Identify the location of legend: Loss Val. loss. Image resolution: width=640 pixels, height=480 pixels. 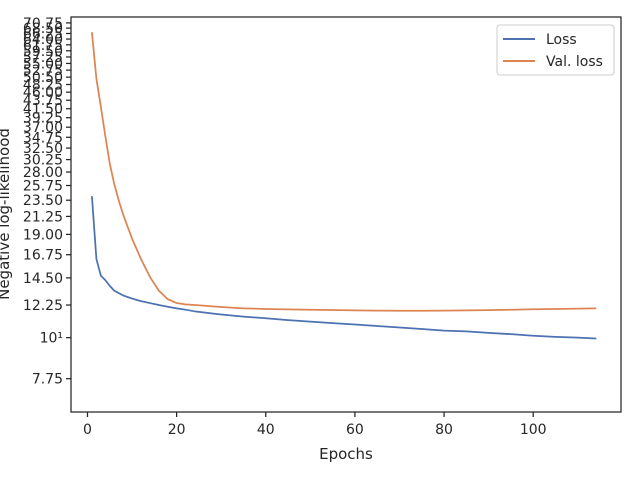
(555, 50).